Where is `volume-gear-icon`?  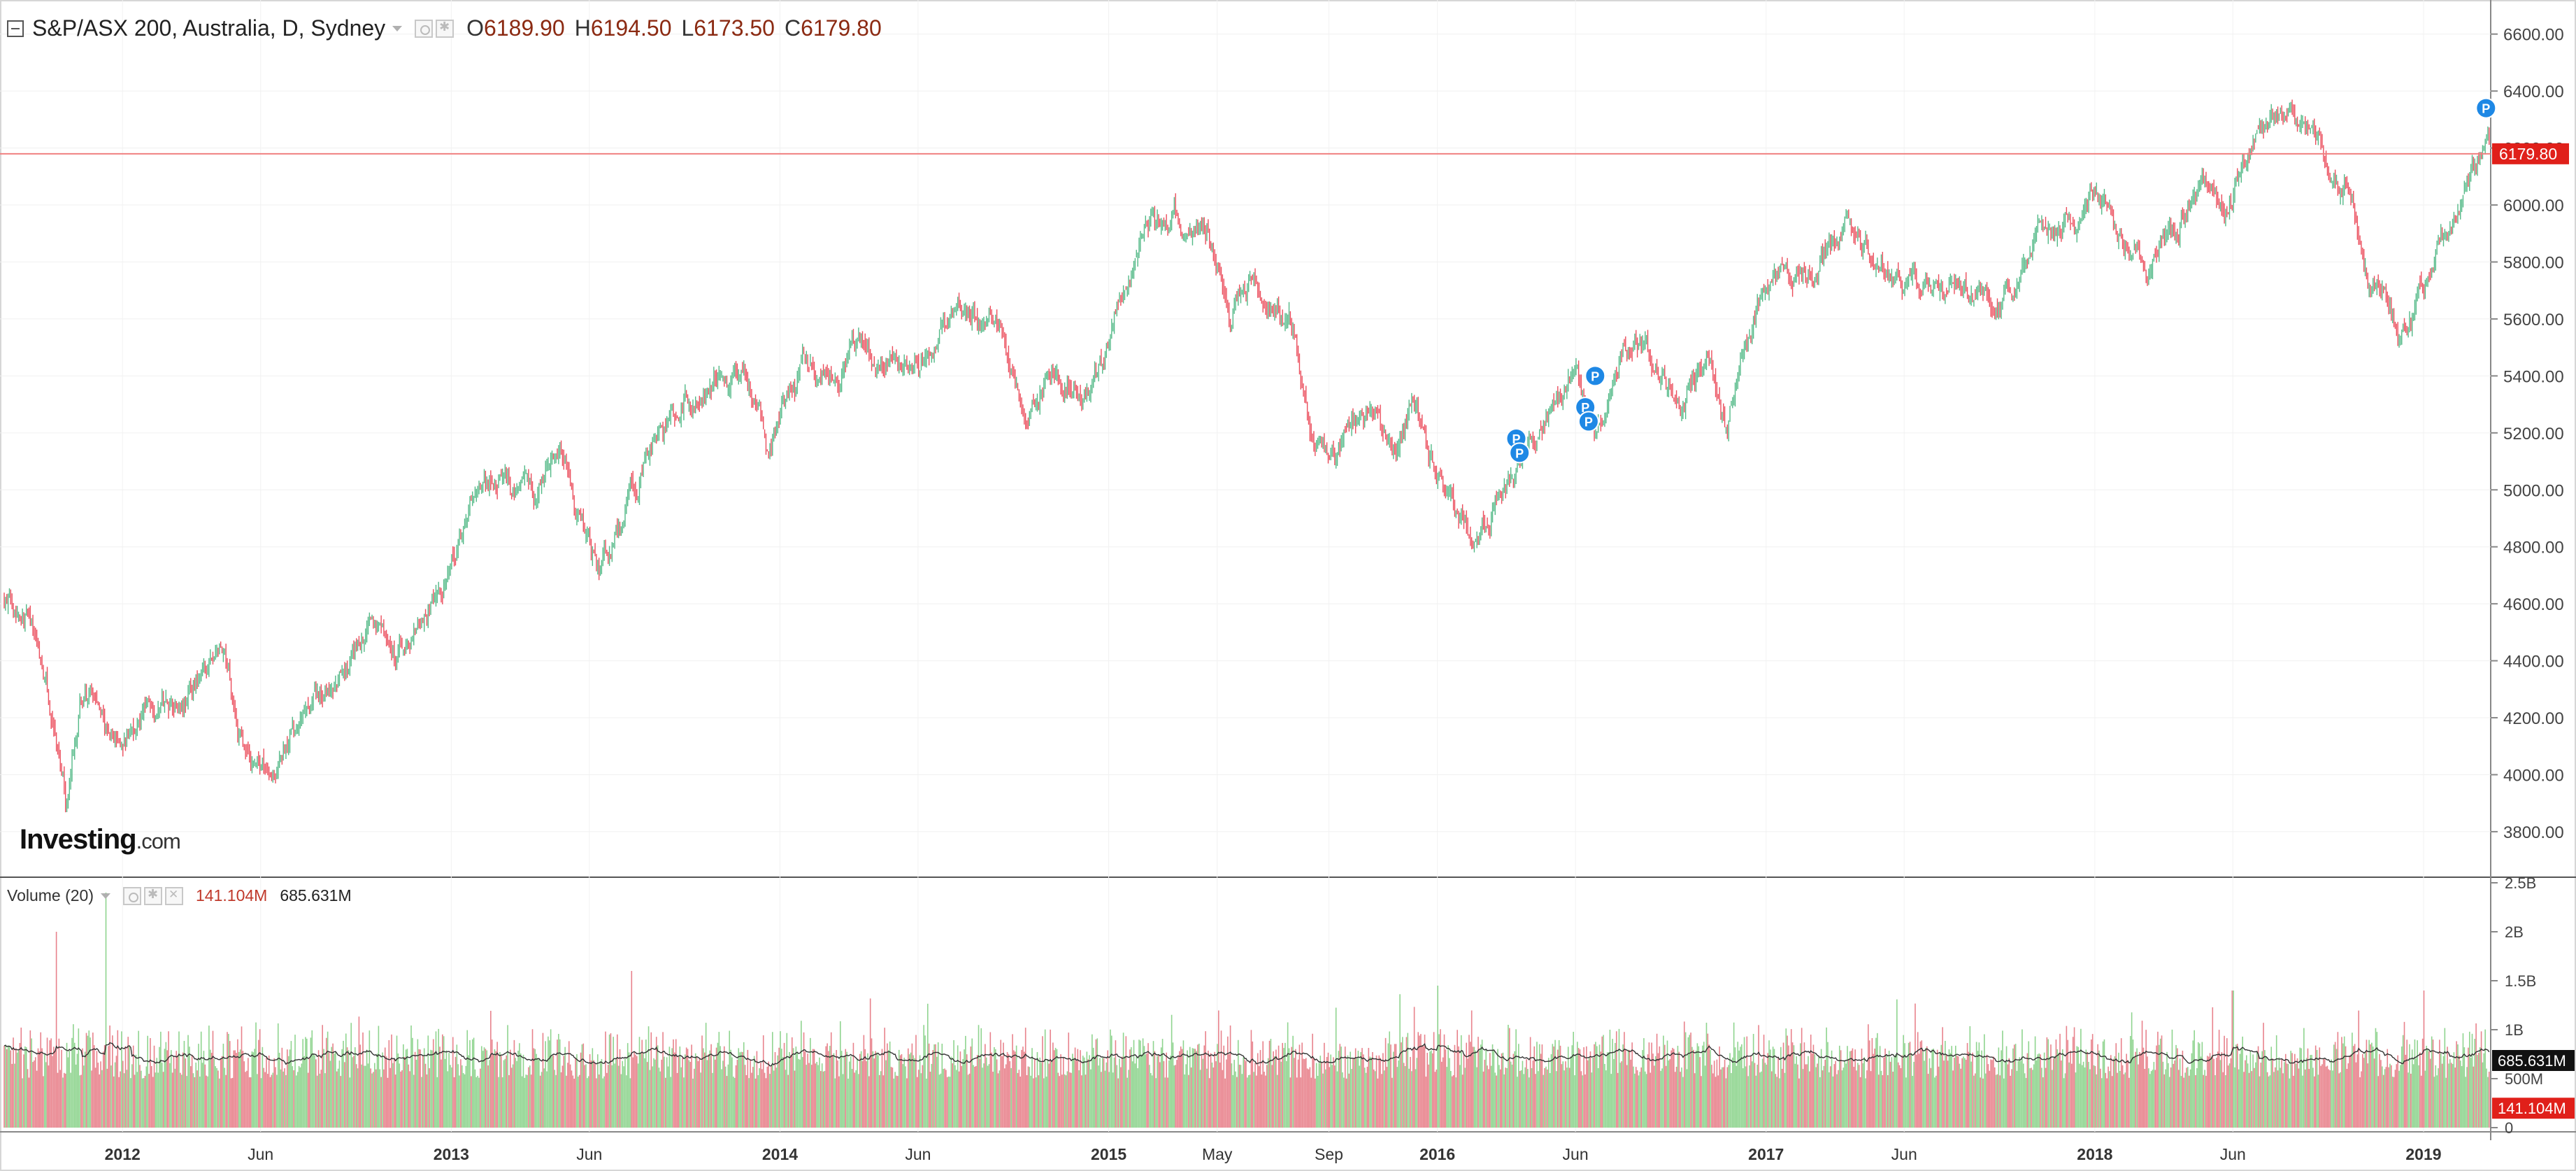 volume-gear-icon is located at coordinates (153, 895).